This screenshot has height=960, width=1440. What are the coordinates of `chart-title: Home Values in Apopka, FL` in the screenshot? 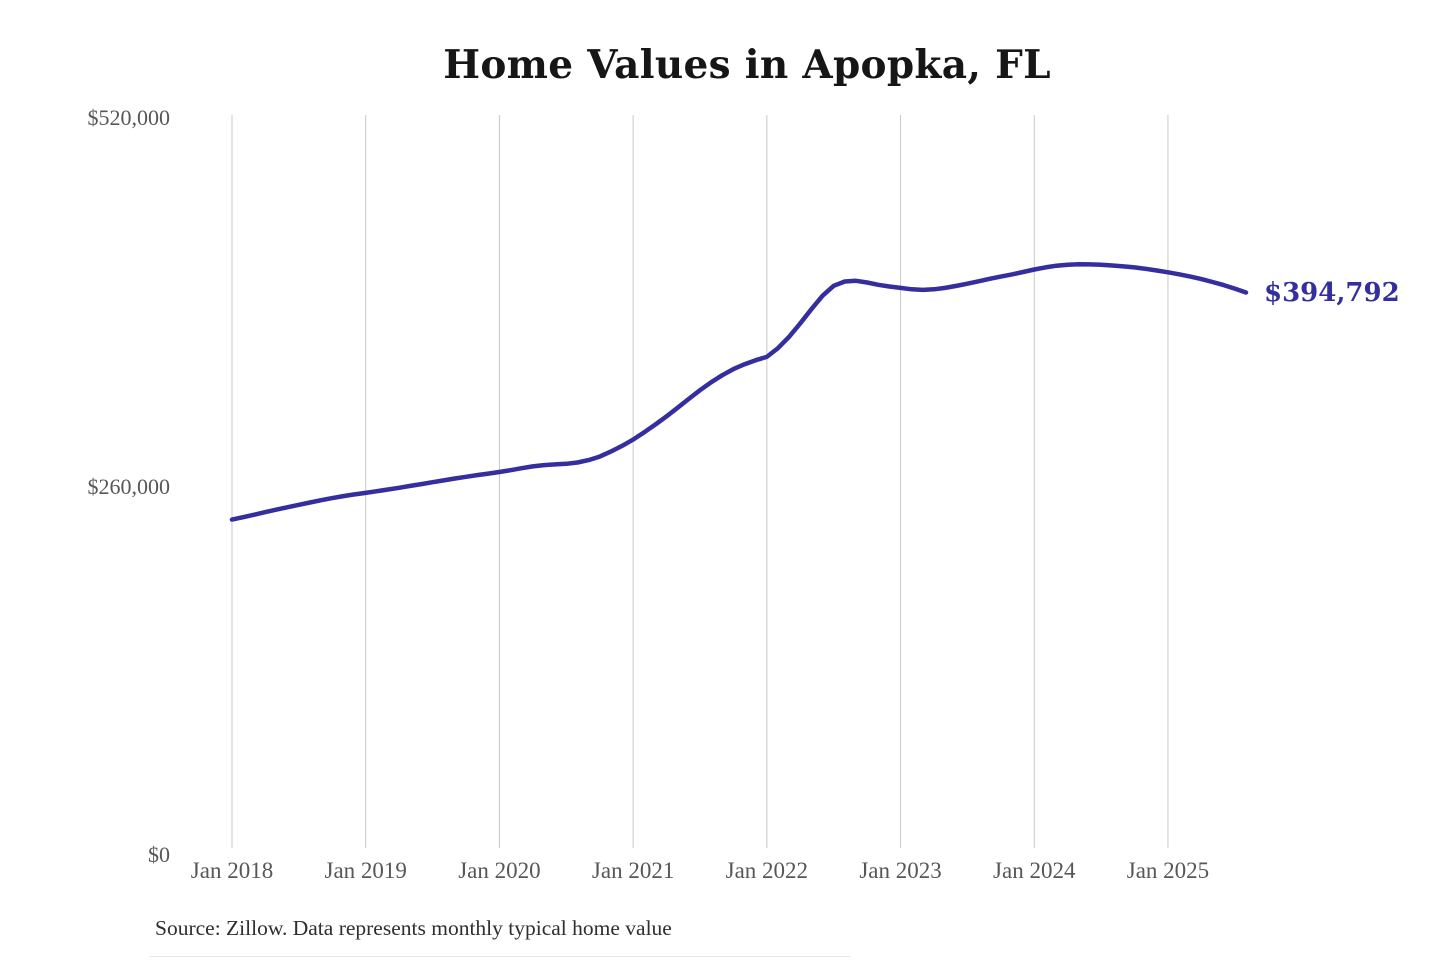 It's located at (747, 65).